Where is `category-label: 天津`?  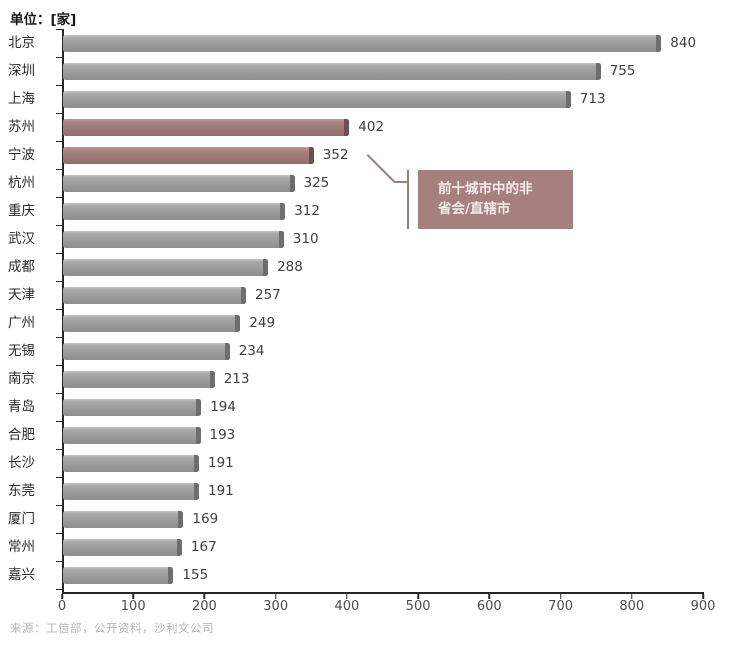 category-label: 天津 is located at coordinates (21, 295).